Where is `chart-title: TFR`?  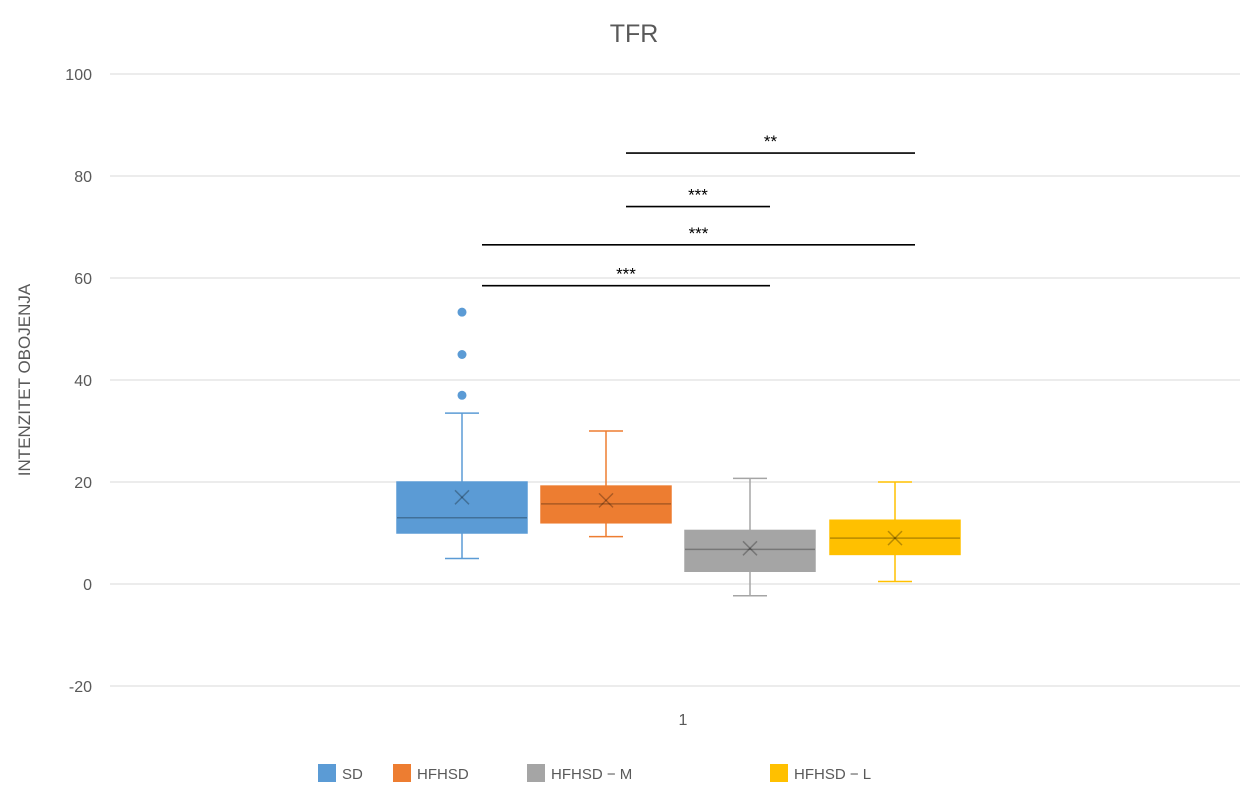 chart-title: TFR is located at coordinates (634, 34).